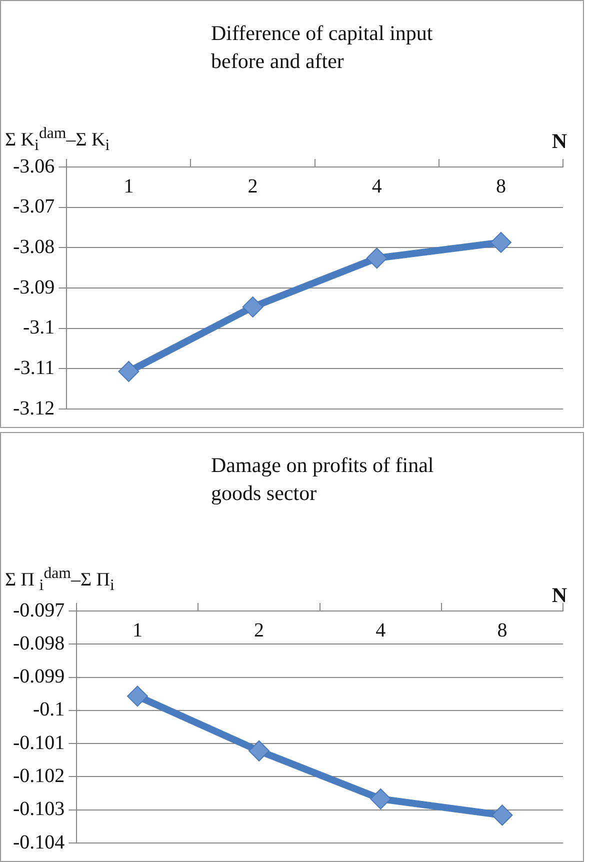  I want to click on y-tick-label: -0.098, so click(38, 643).